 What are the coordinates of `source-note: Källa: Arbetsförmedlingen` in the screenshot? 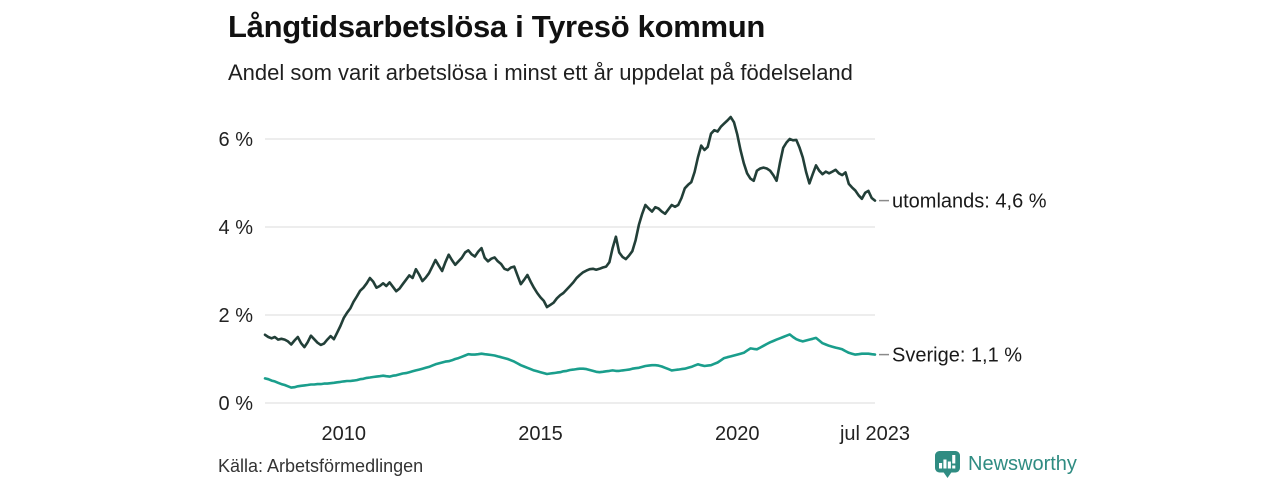 It's located at (321, 466).